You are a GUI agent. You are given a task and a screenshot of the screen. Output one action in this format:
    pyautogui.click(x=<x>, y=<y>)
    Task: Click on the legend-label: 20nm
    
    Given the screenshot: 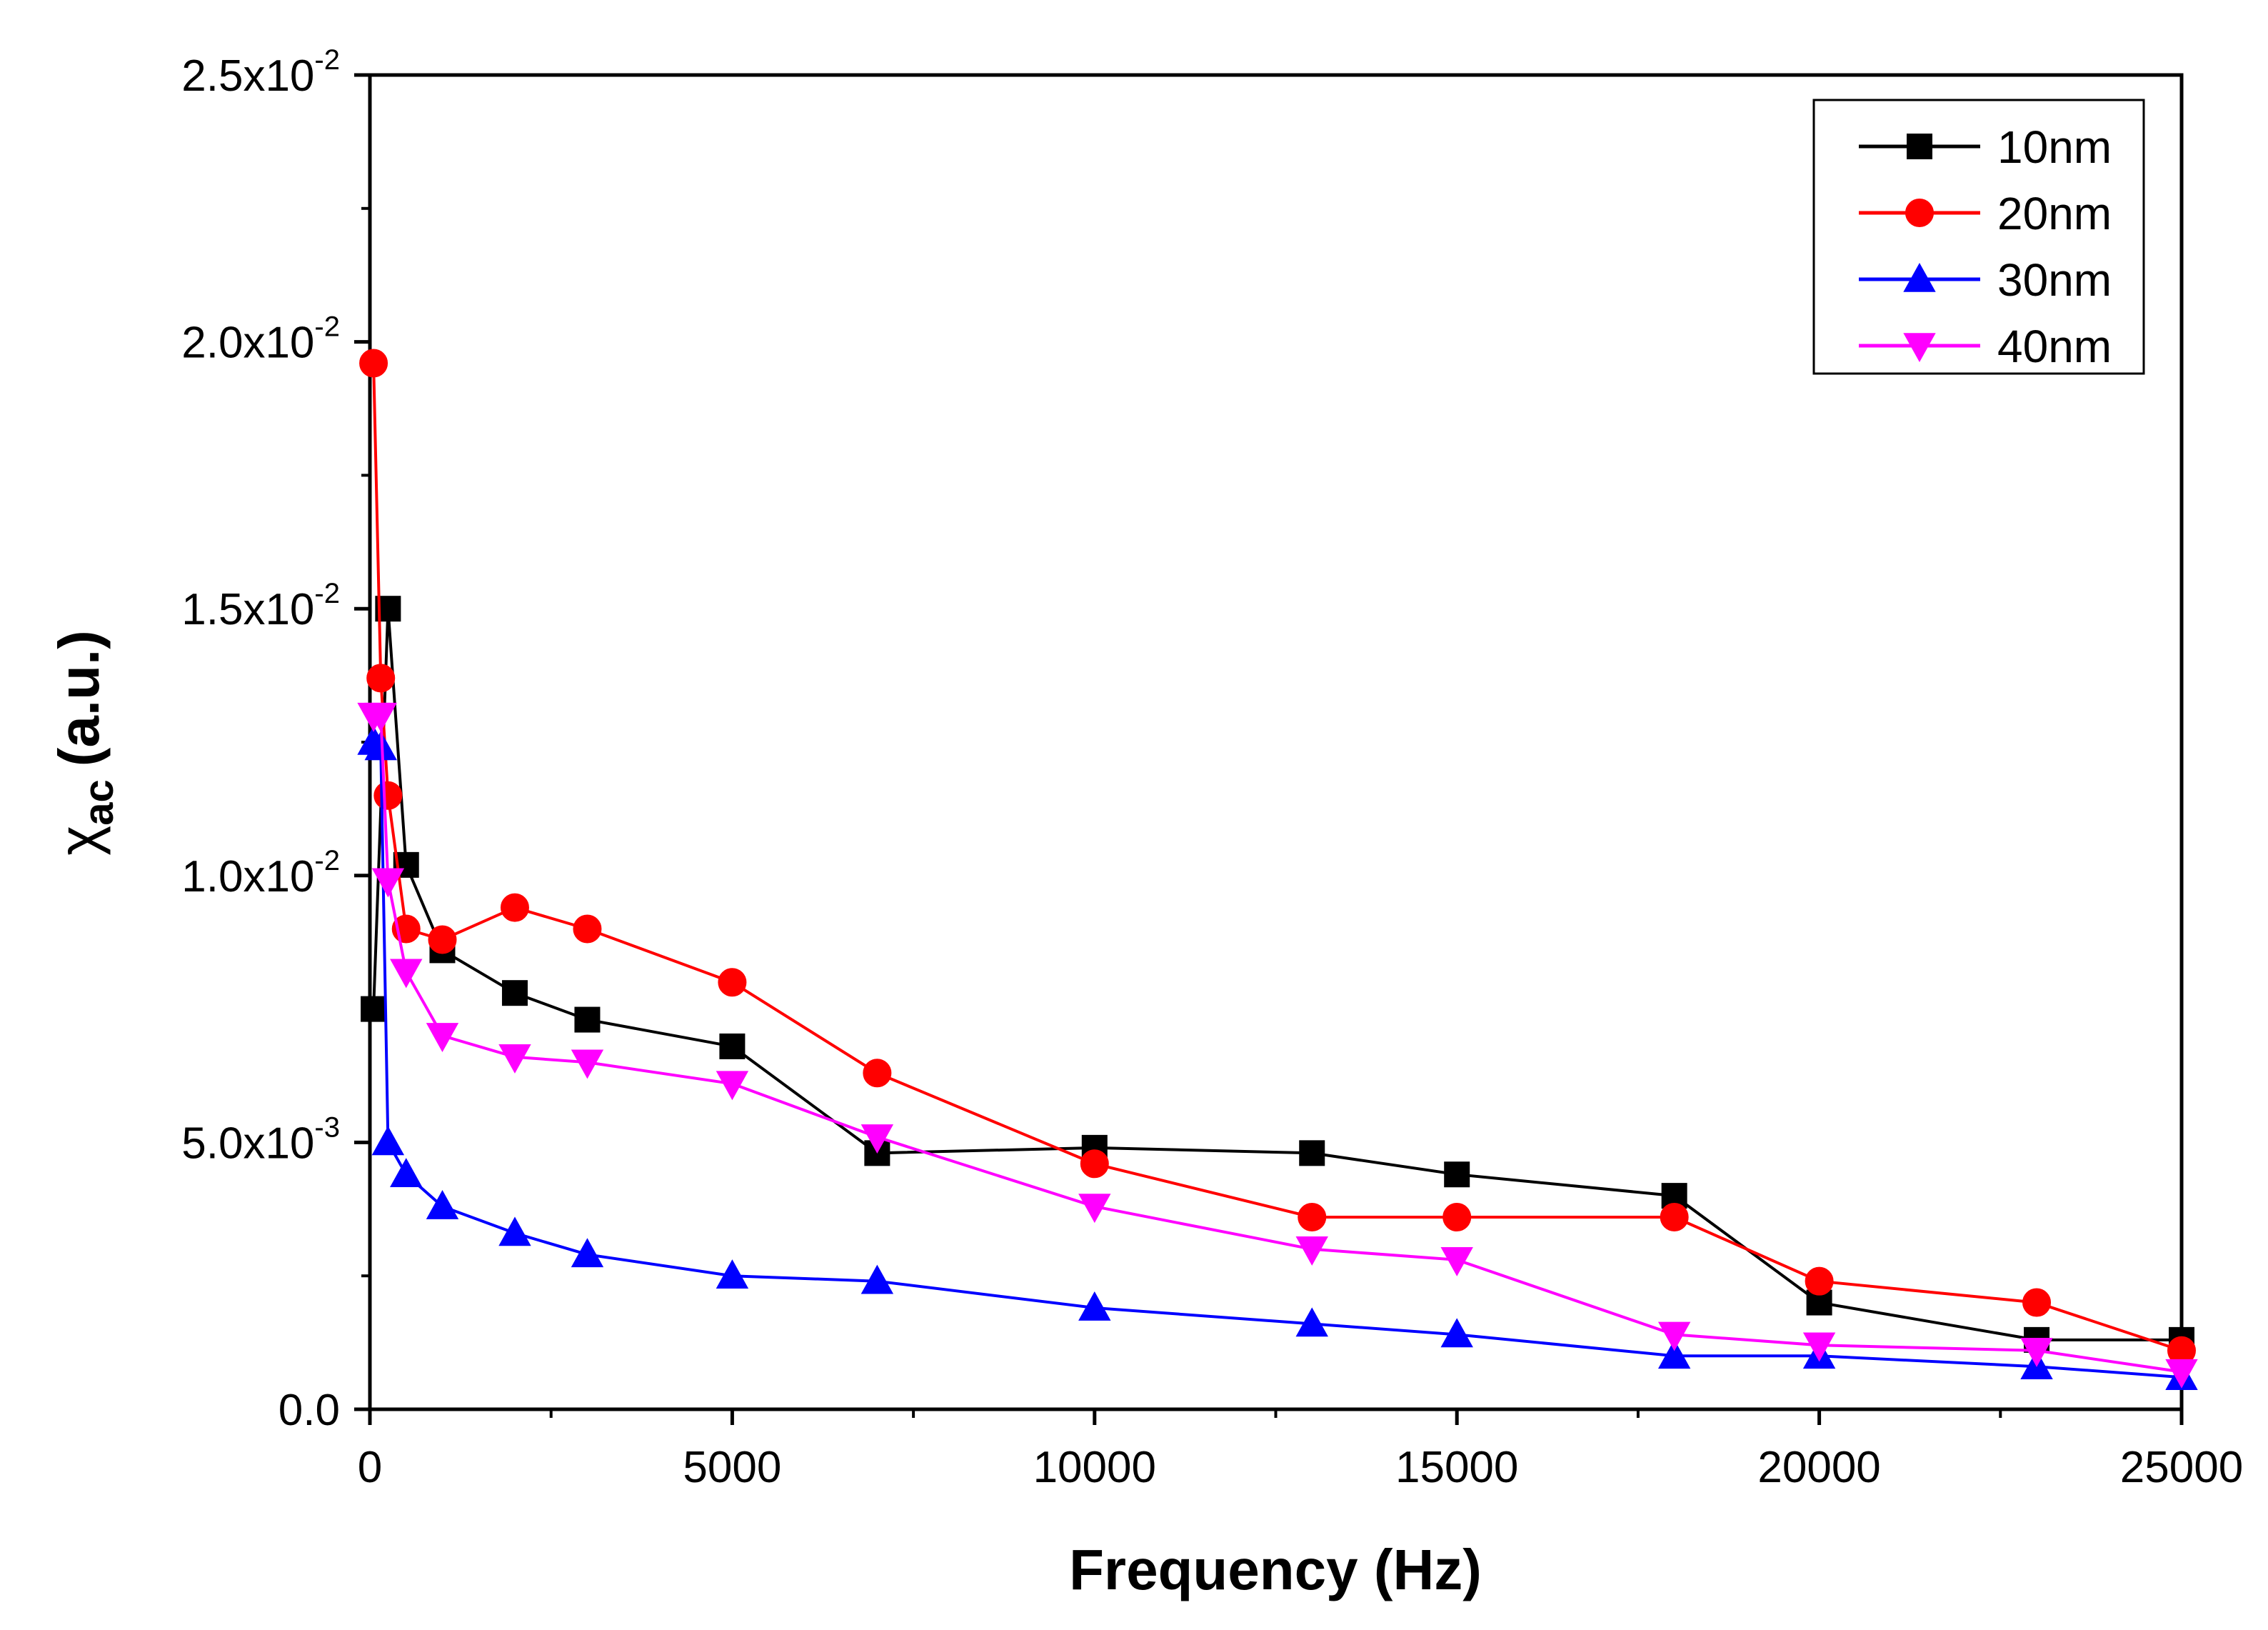 What is the action you would take?
    pyautogui.click(x=2055, y=213)
    